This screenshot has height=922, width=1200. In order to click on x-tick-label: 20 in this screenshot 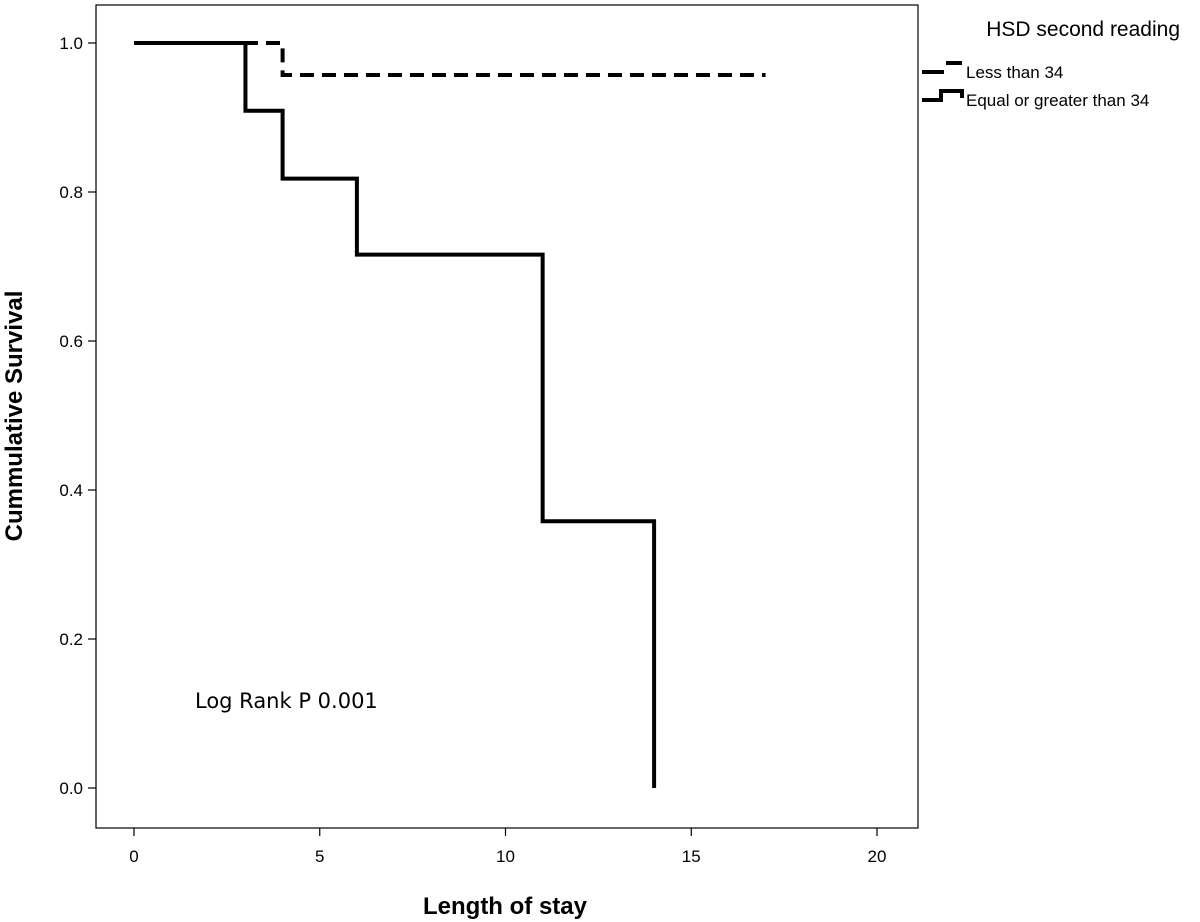, I will do `click(877, 856)`.